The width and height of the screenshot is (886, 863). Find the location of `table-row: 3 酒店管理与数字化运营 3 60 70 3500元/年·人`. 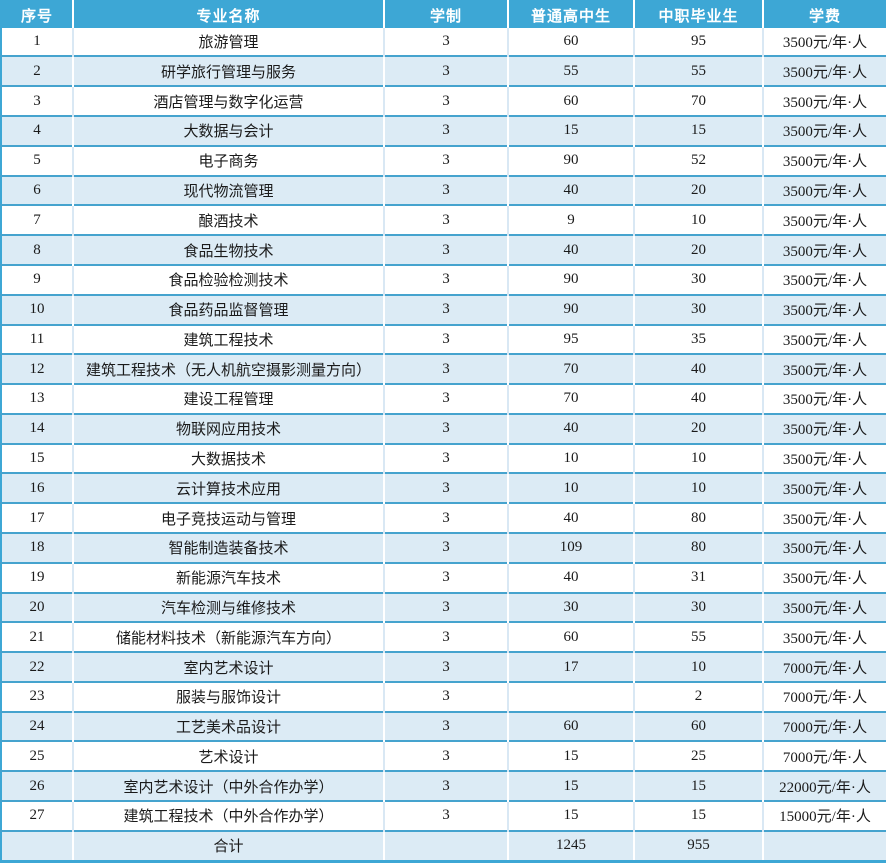

table-row: 3 酒店管理与数字化运营 3 60 70 3500元/年·人 is located at coordinates (443, 101).